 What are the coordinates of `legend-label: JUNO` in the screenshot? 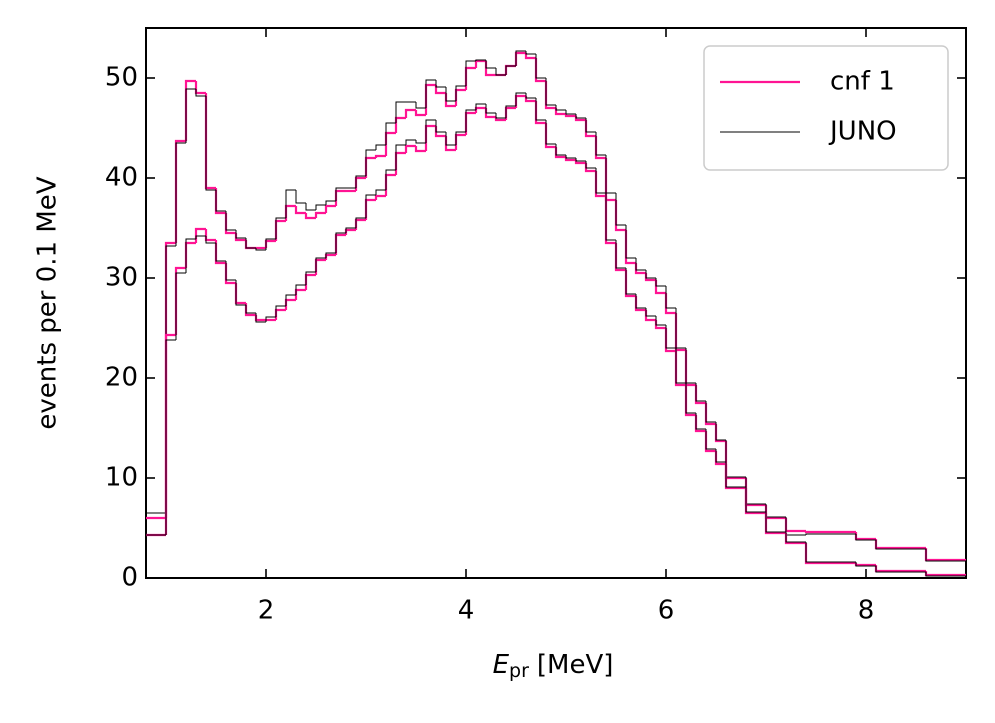 It's located at (862, 132).